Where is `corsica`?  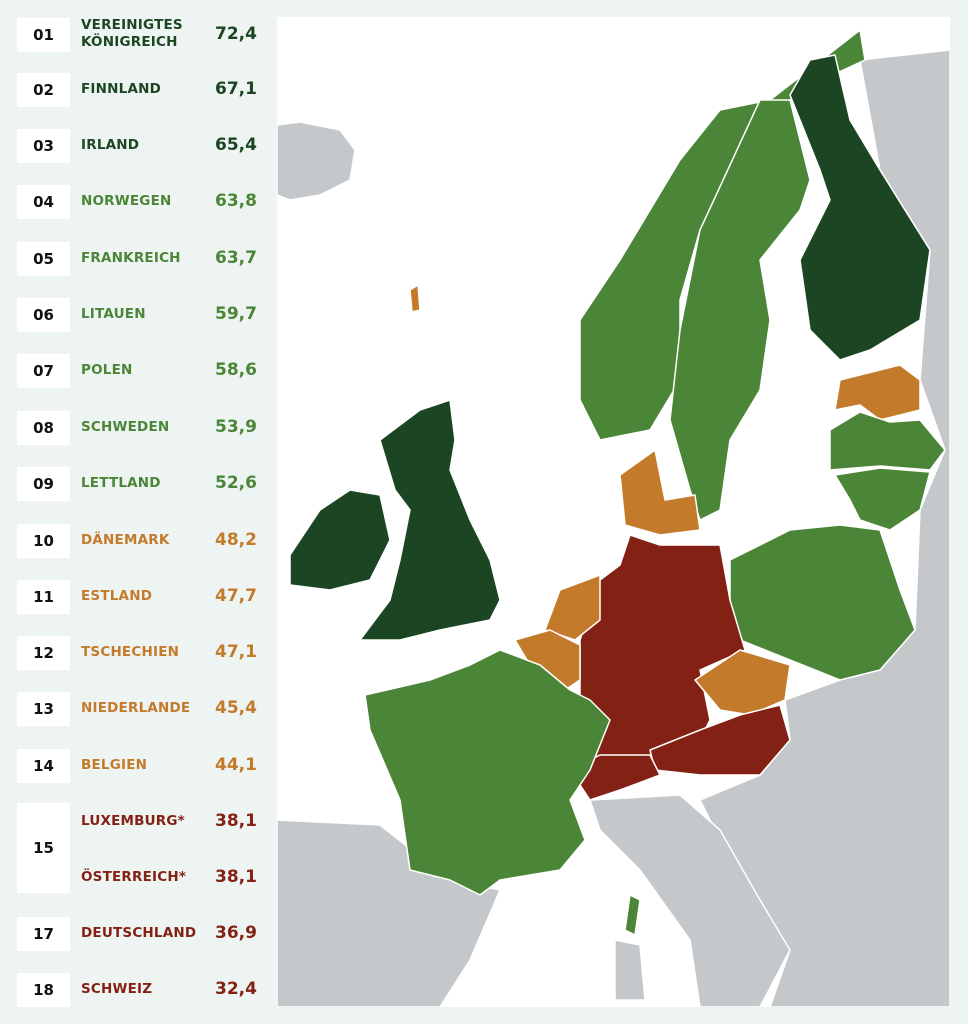 corsica is located at coordinates (632, 915).